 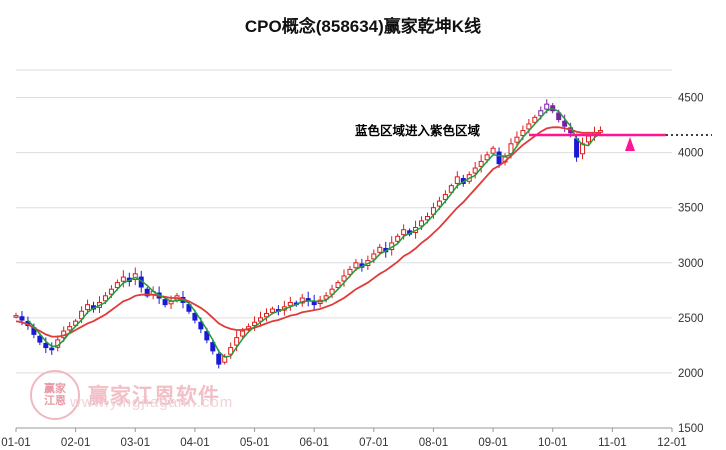 What do you see at coordinates (492, 443) in the screenshot?
I see `x-axis-tick-label: 09-01` at bounding box center [492, 443].